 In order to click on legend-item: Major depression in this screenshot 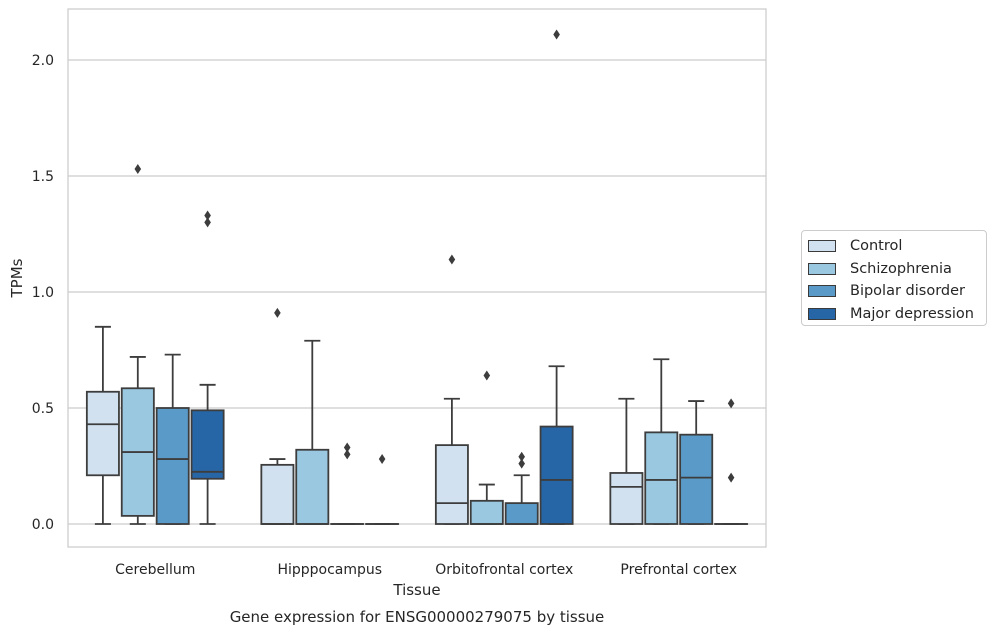, I will do `click(894, 314)`.